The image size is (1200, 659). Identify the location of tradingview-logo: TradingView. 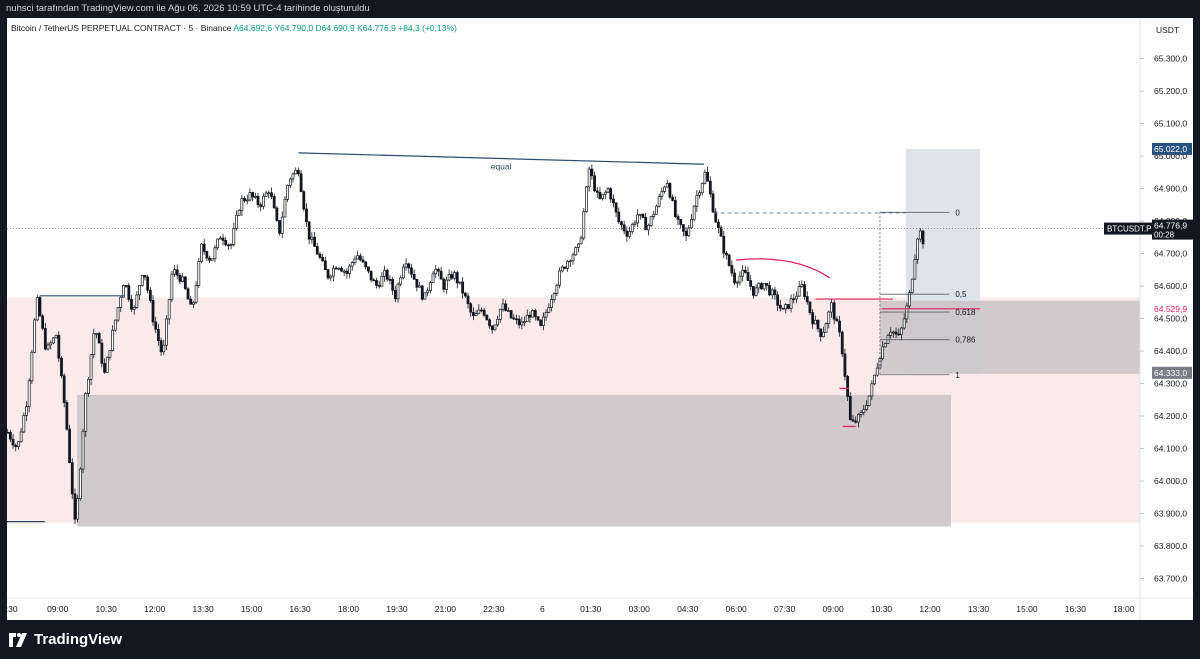
(65, 639).